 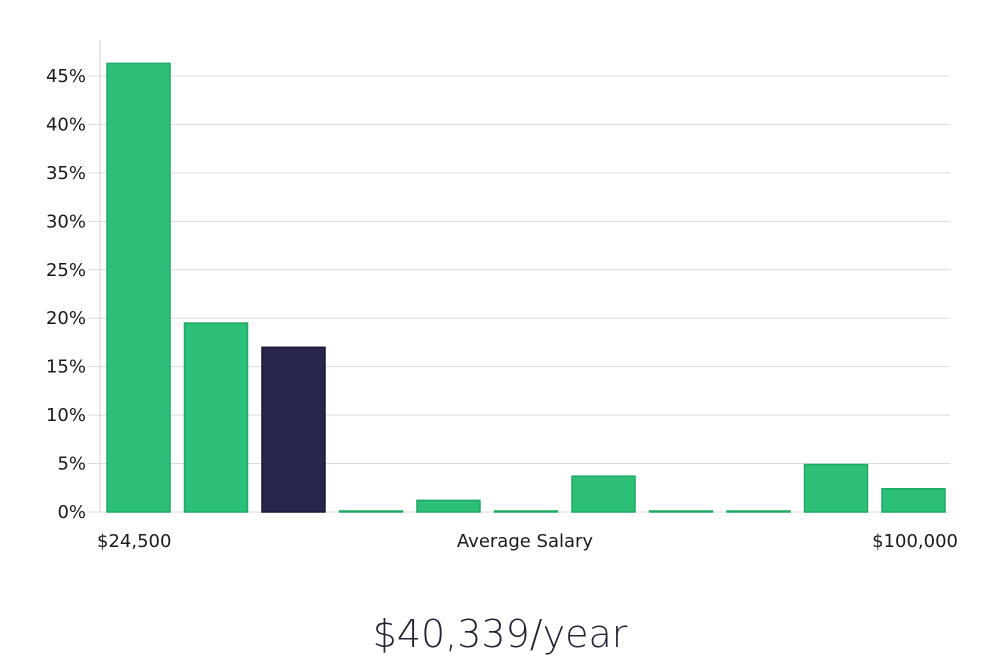 I want to click on x-axis-title: Average Salary, so click(x=525, y=541).